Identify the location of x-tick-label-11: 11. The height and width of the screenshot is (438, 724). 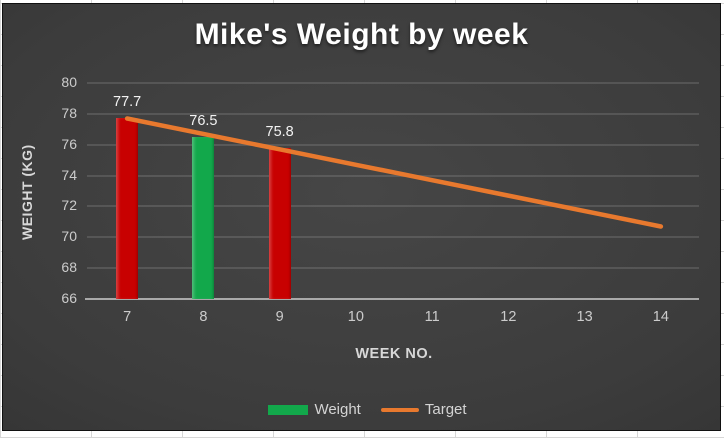
(432, 317).